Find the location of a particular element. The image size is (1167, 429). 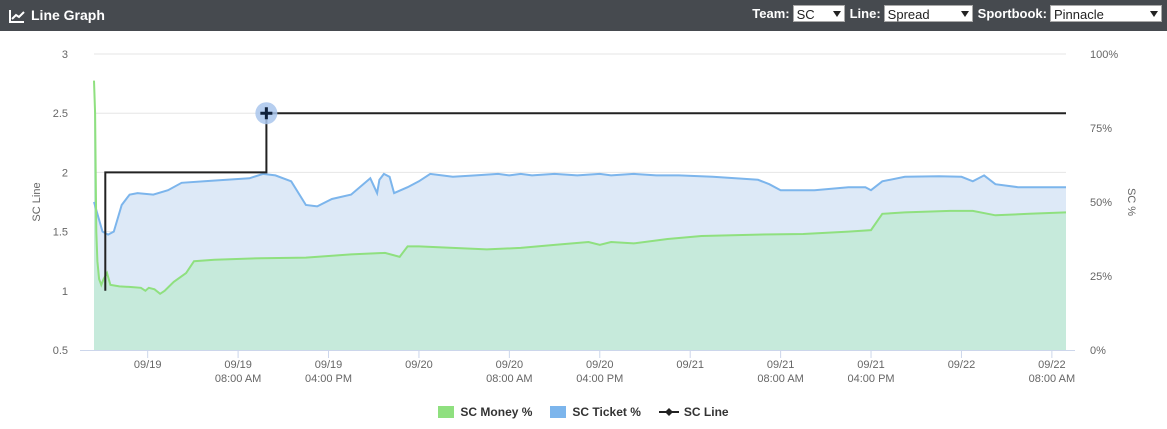

legend-label-line: SC Line is located at coordinates (706, 412).